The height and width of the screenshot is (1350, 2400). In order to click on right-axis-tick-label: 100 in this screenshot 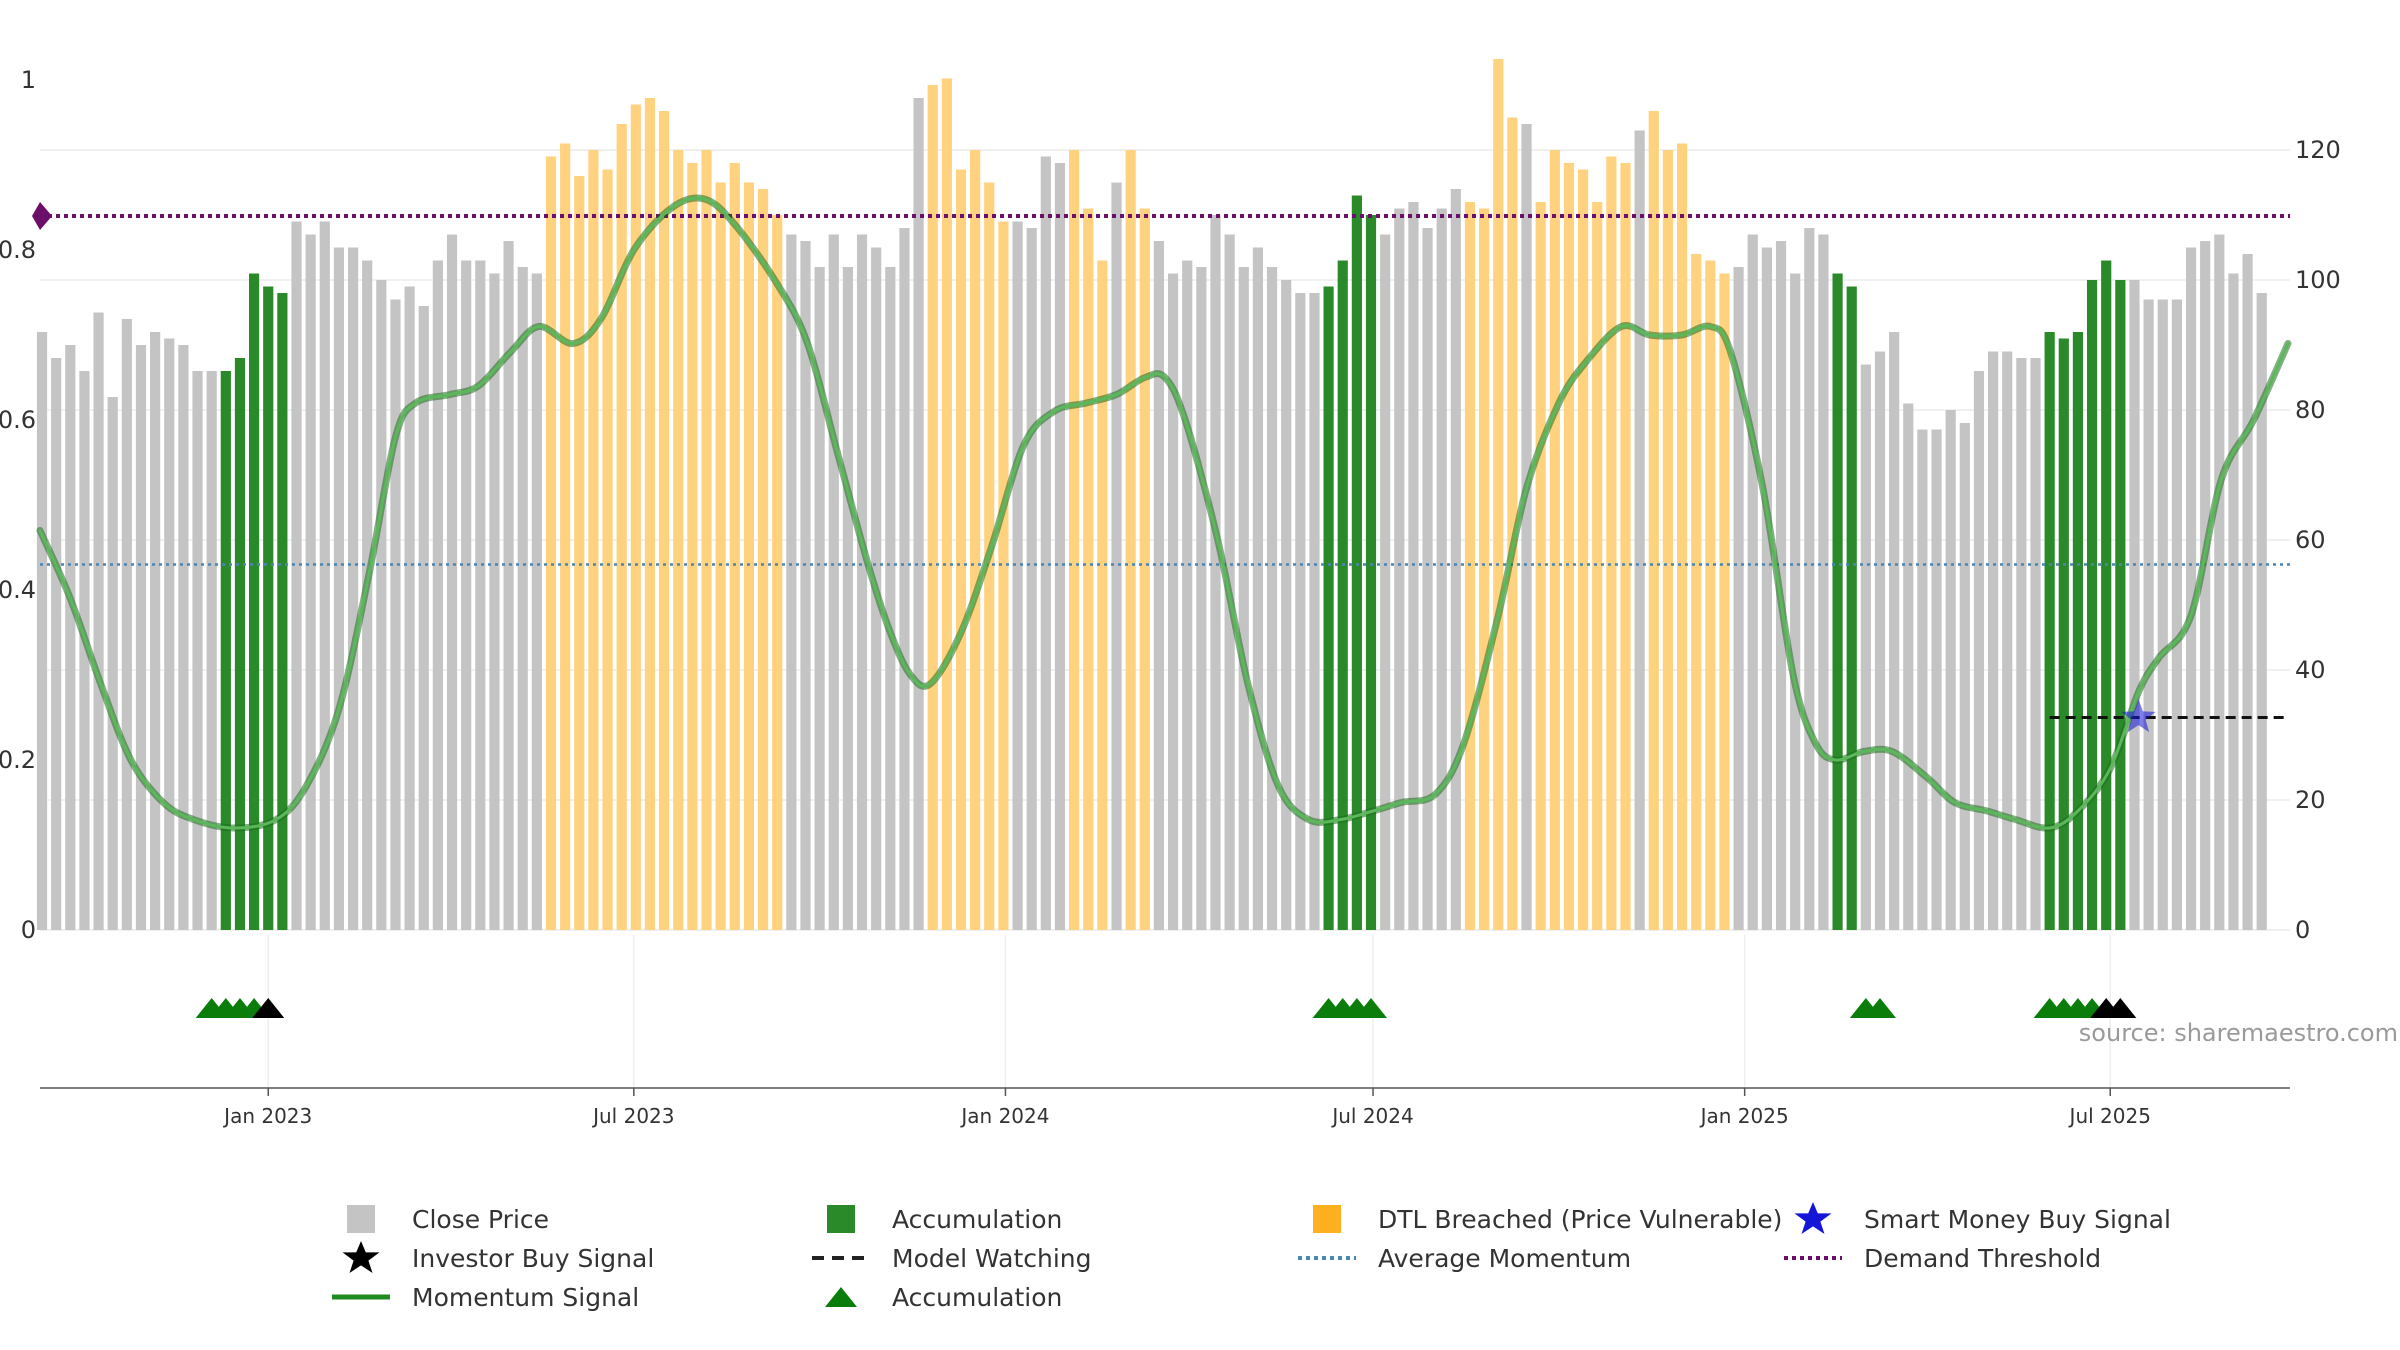, I will do `click(2318, 280)`.